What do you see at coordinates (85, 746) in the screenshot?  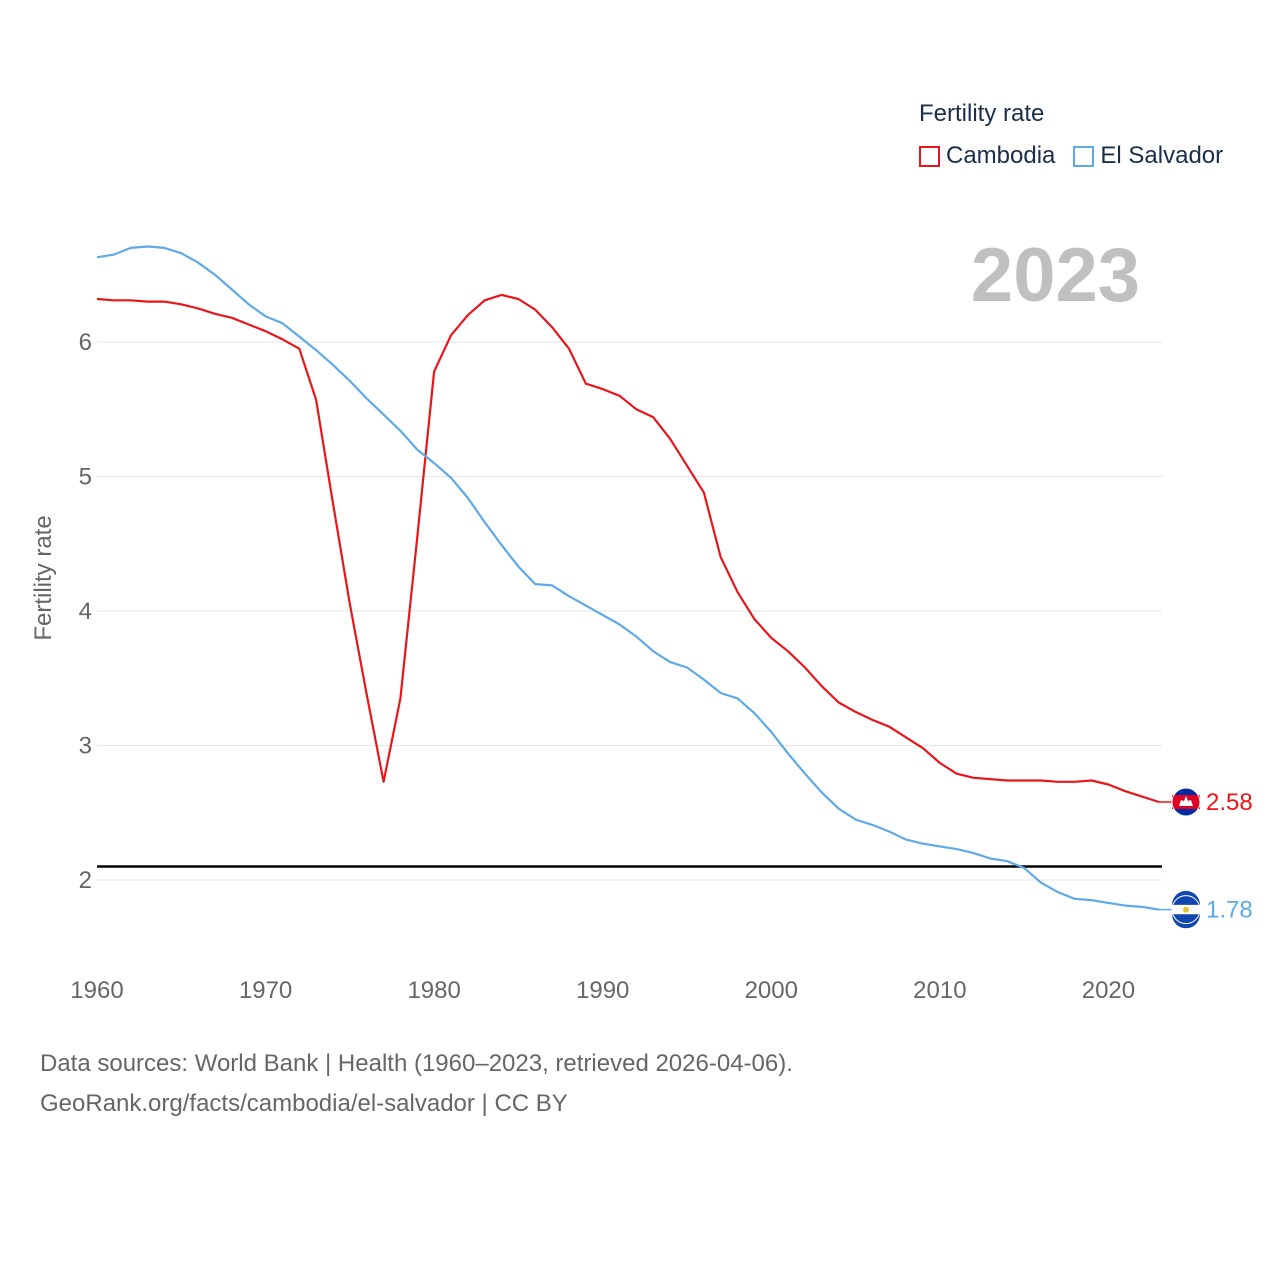 I see `y-tick-label: 3` at bounding box center [85, 746].